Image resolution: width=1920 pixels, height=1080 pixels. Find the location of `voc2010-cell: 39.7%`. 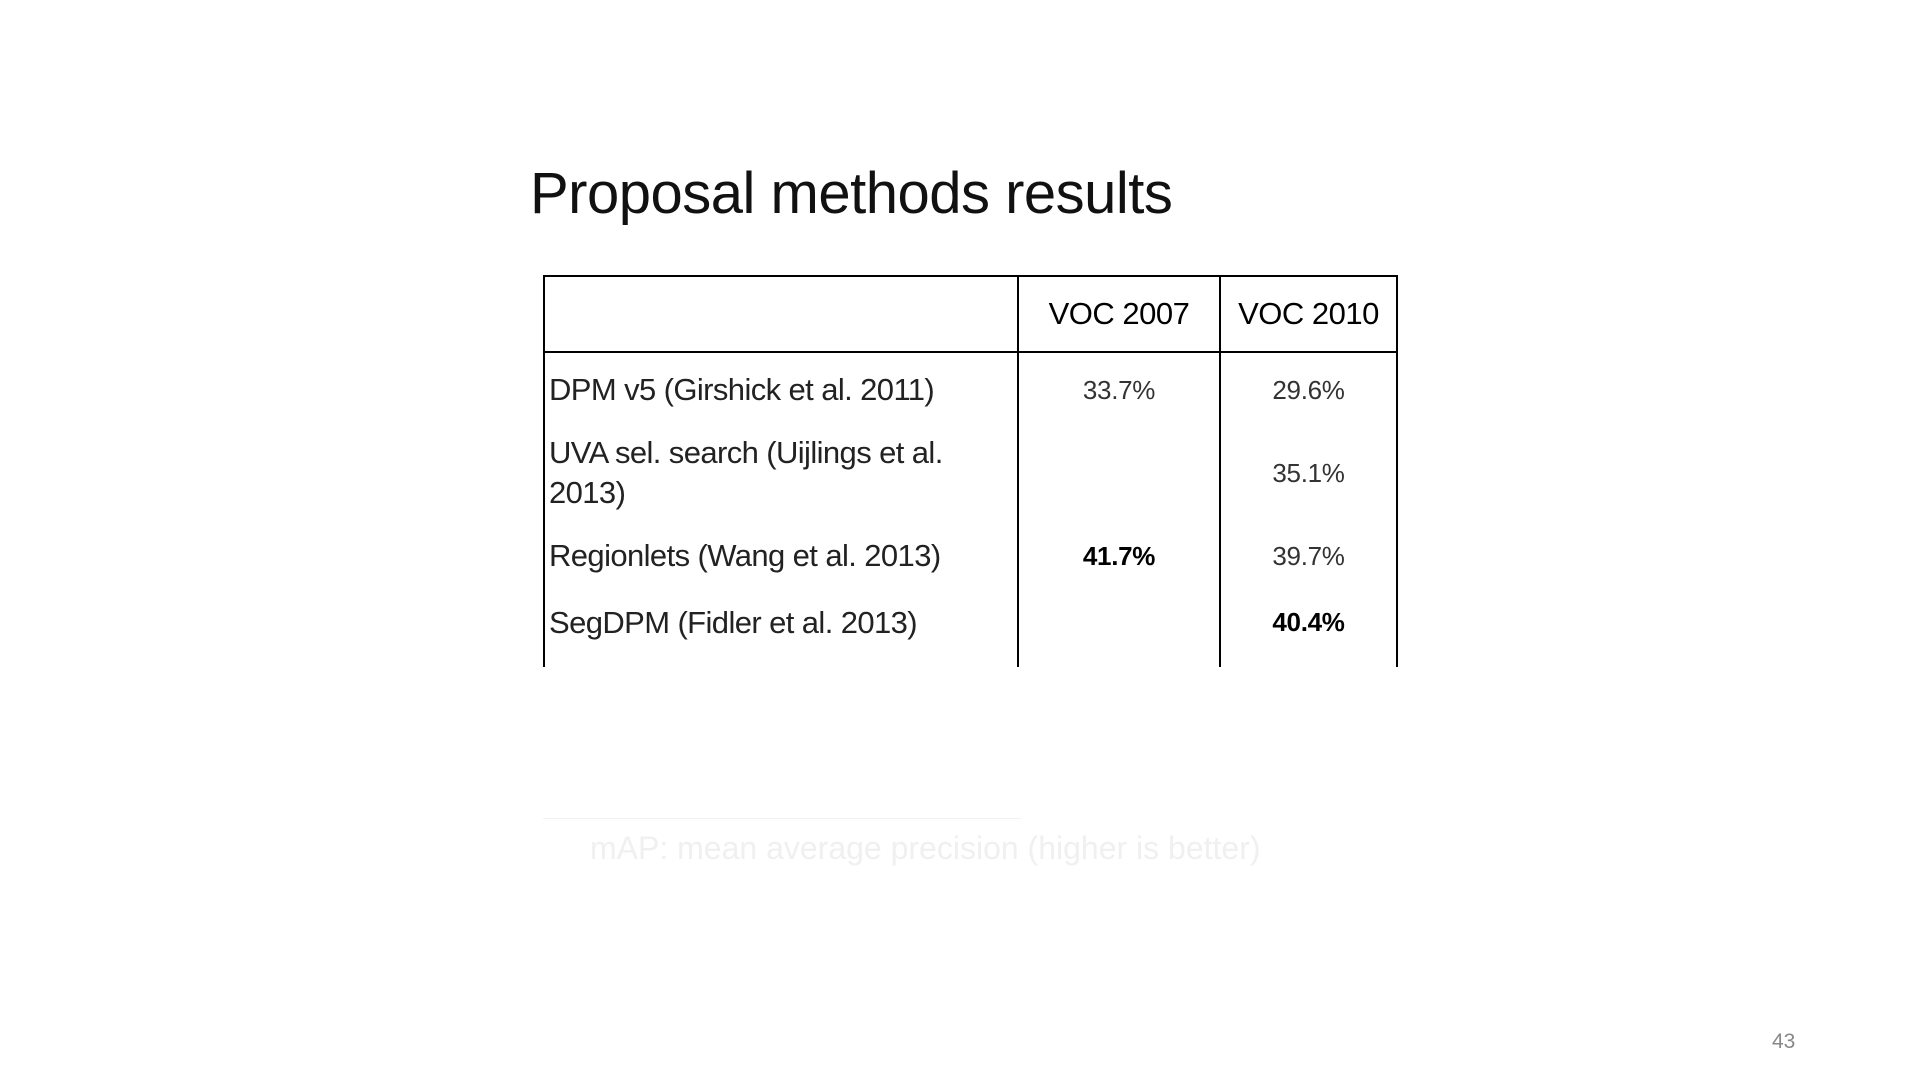

voc2010-cell: 39.7% is located at coordinates (1308, 556).